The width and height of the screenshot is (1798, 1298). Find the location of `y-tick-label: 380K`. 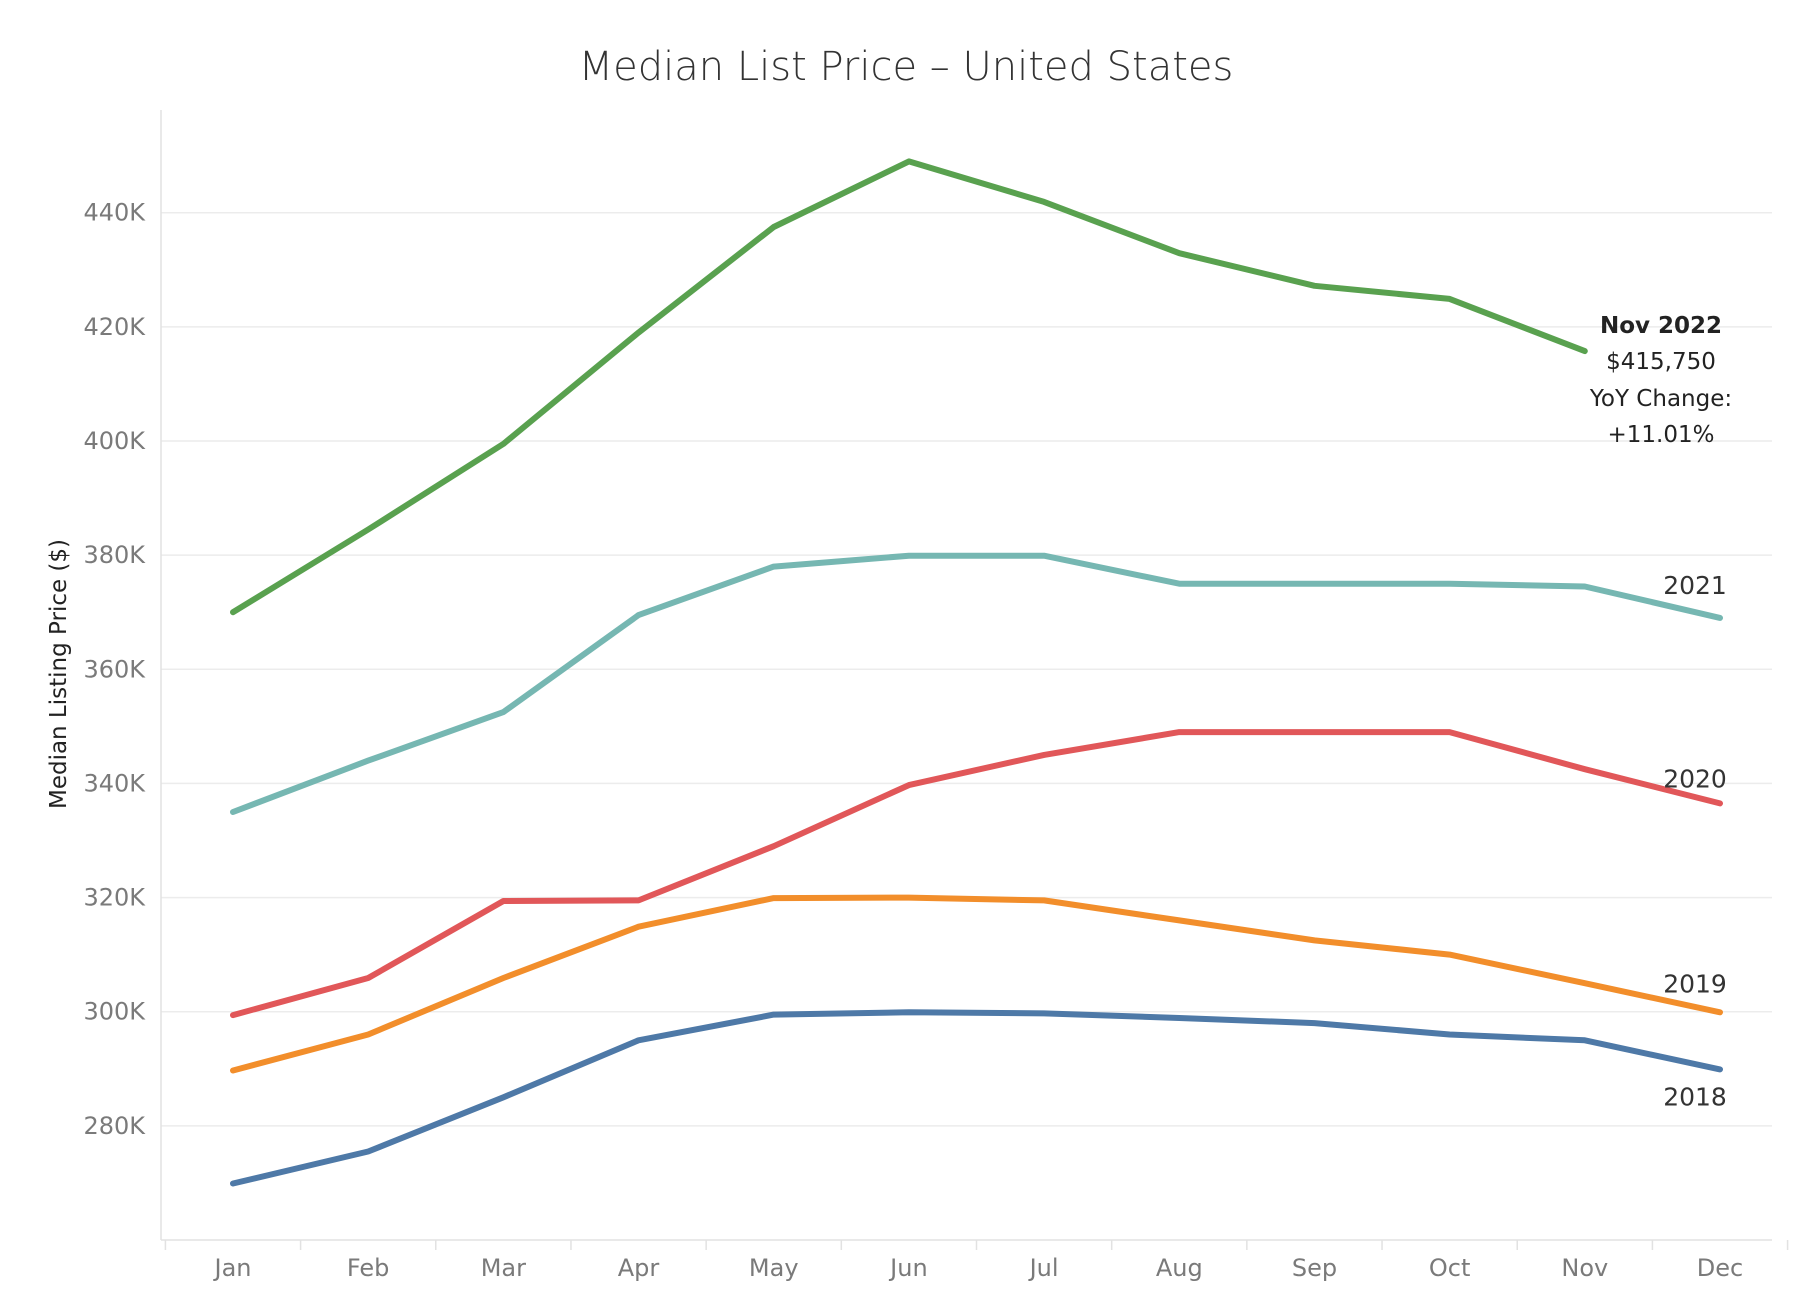

y-tick-label: 380K is located at coordinates (114, 555).